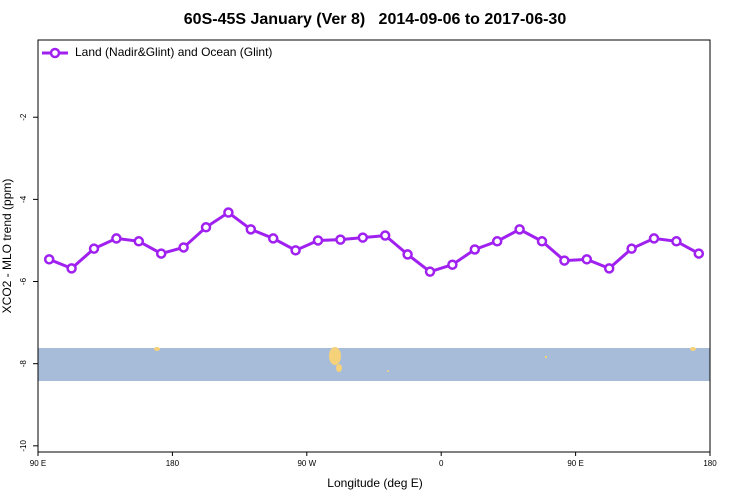 This screenshot has width=750, height=500. What do you see at coordinates (23, 364) in the screenshot?
I see `y-tick-label: -8` at bounding box center [23, 364].